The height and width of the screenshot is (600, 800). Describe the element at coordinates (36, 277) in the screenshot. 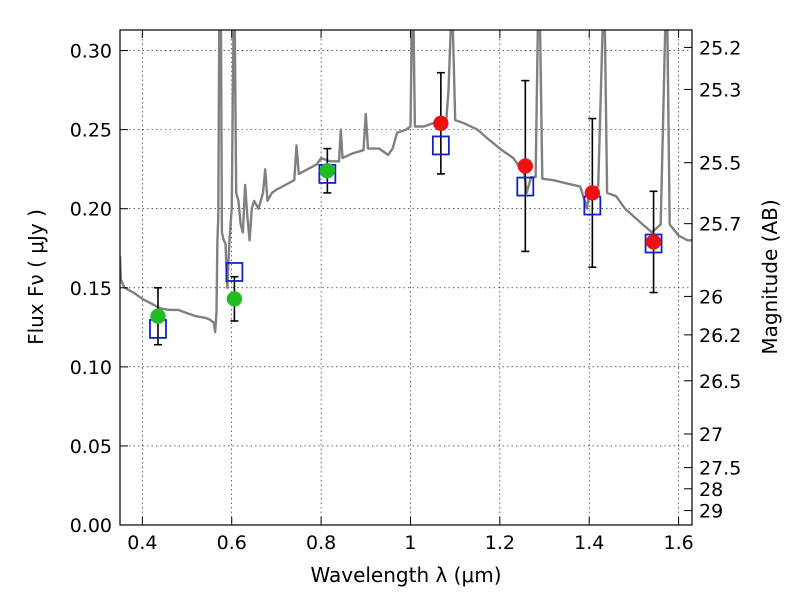

I see `y-axis-label: Flux Fν ( μJy )` at that location.